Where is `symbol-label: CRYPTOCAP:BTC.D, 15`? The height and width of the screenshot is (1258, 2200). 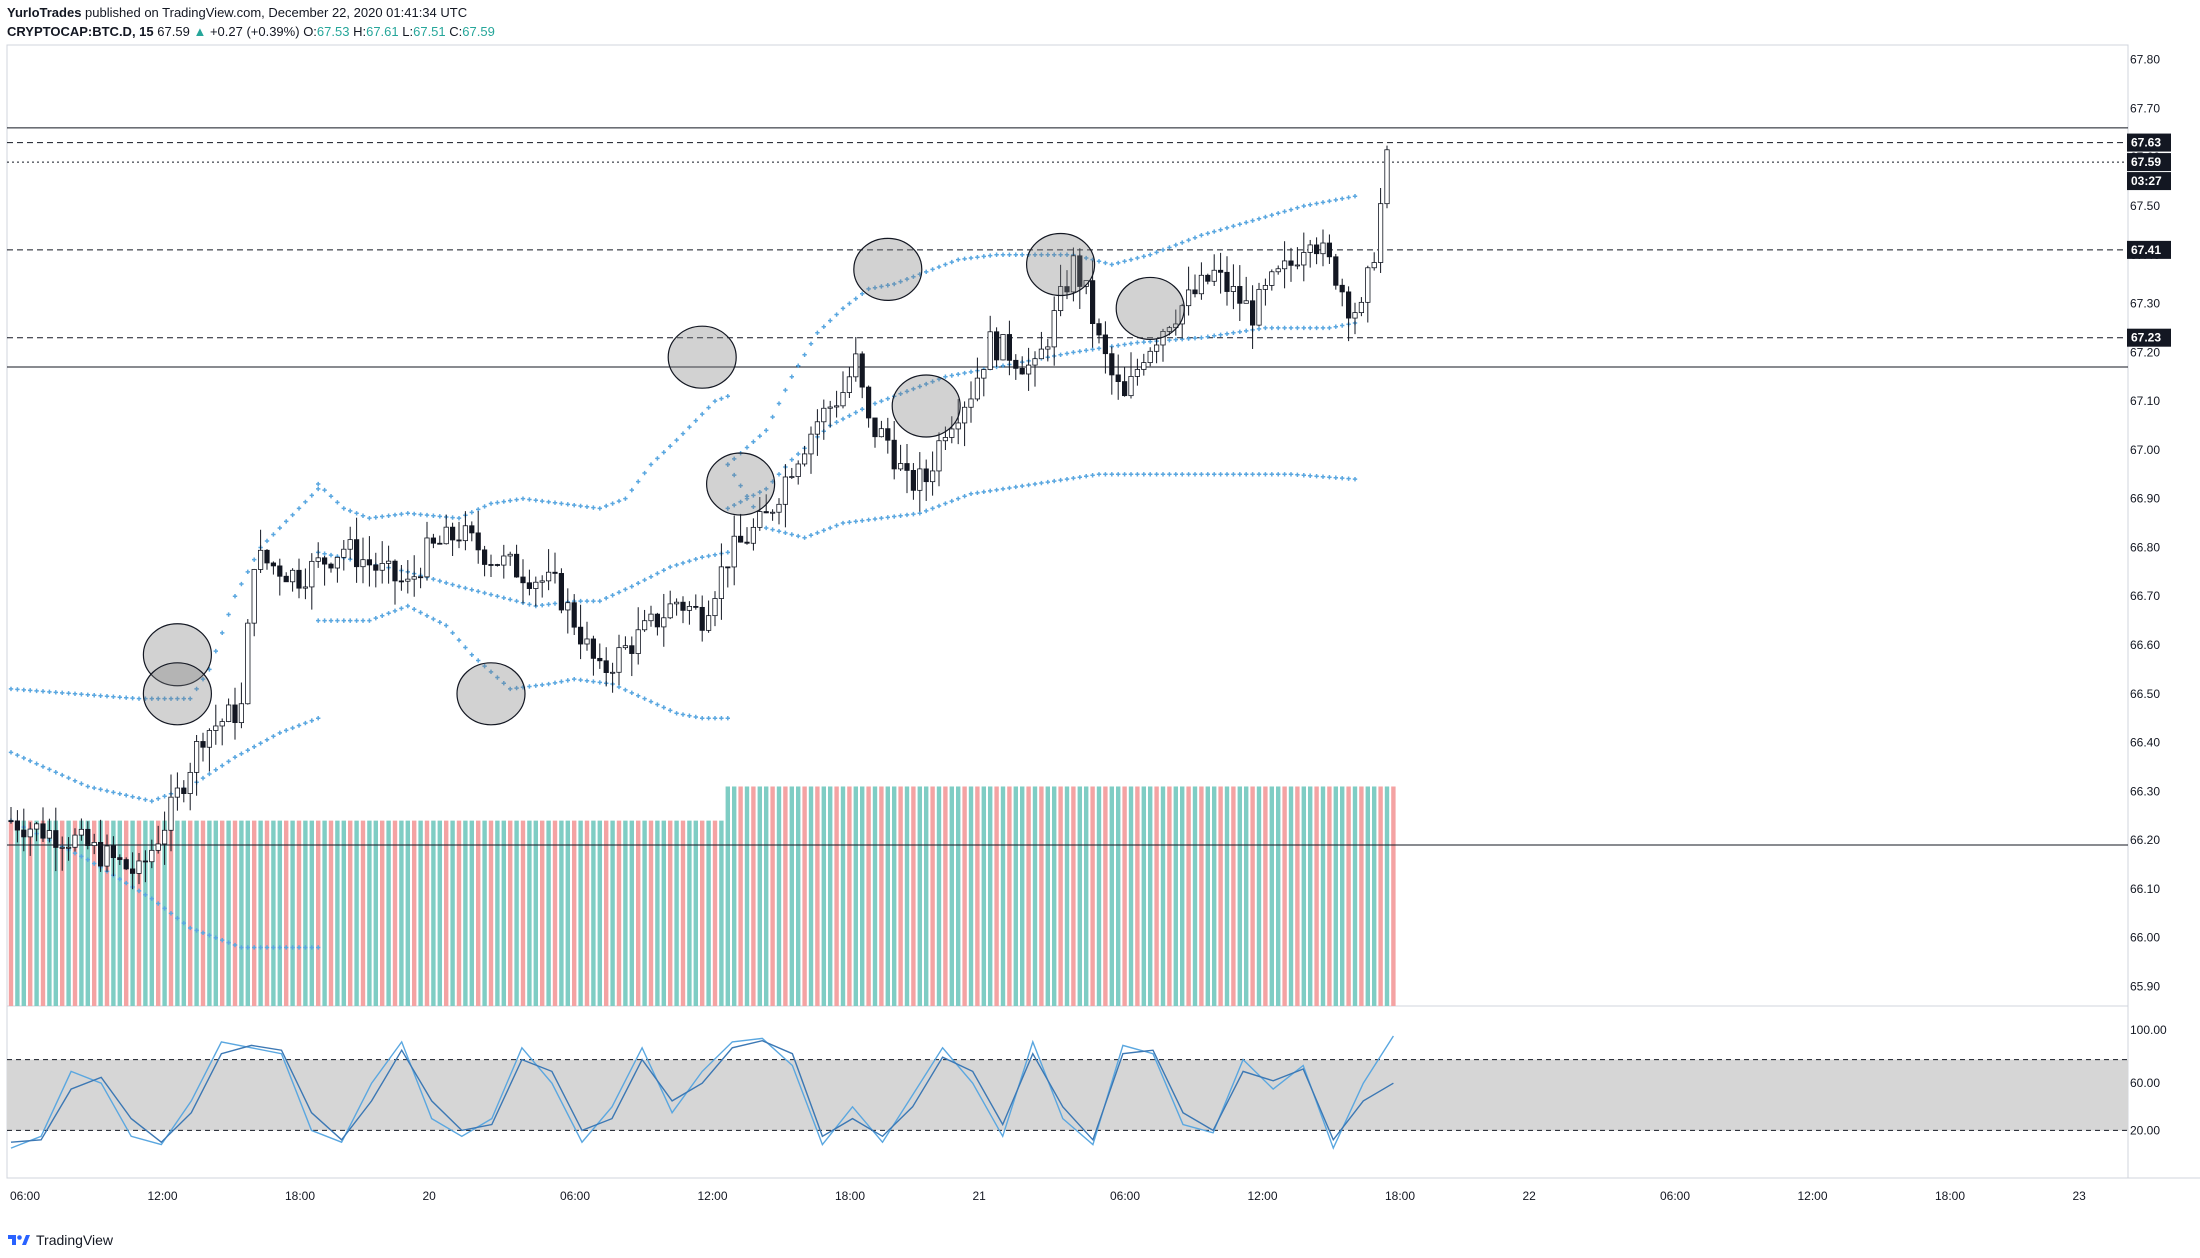
symbol-label: CRYPTOCAP:BTC.D, 15 is located at coordinates (80, 31).